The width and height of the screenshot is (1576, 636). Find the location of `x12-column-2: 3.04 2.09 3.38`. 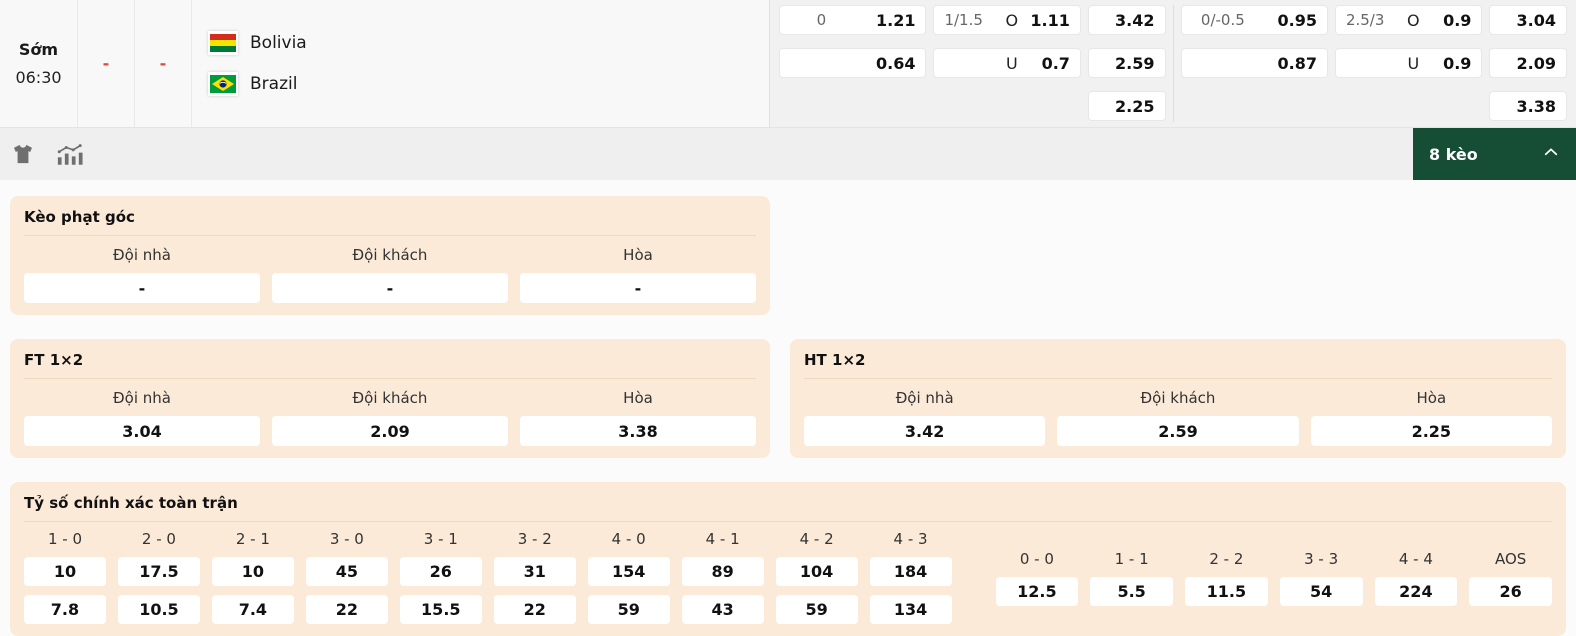

x12-column-2: 3.04 2.09 3.38 is located at coordinates (1528, 63).